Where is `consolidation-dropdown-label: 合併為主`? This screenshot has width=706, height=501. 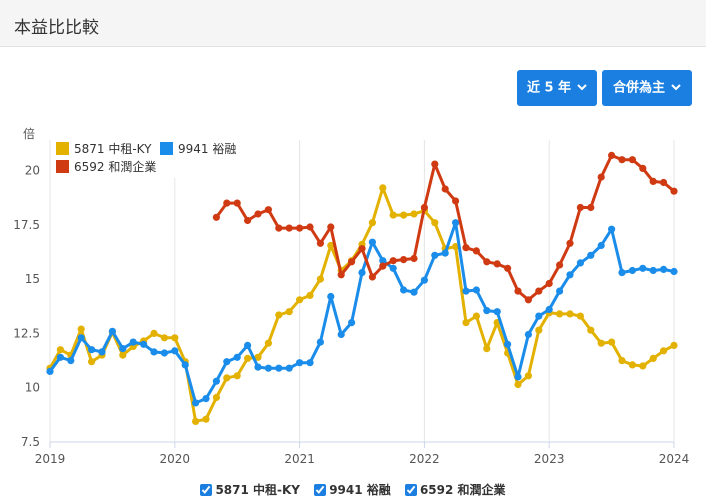 consolidation-dropdown-label: 合併為主 is located at coordinates (638, 88).